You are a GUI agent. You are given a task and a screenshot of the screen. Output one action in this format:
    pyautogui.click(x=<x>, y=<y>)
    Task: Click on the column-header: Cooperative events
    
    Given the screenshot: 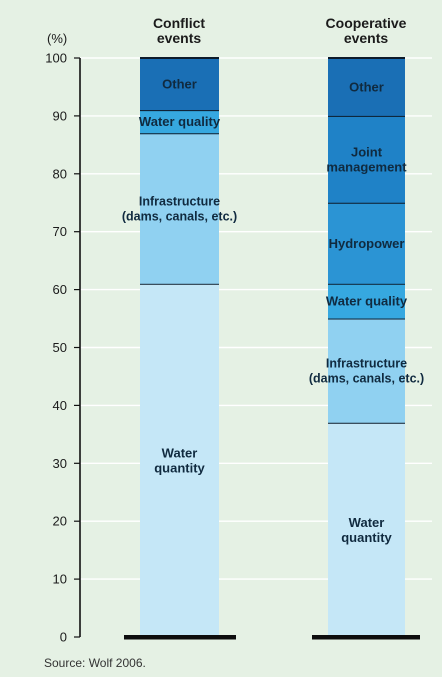 What is the action you would take?
    pyautogui.click(x=366, y=30)
    